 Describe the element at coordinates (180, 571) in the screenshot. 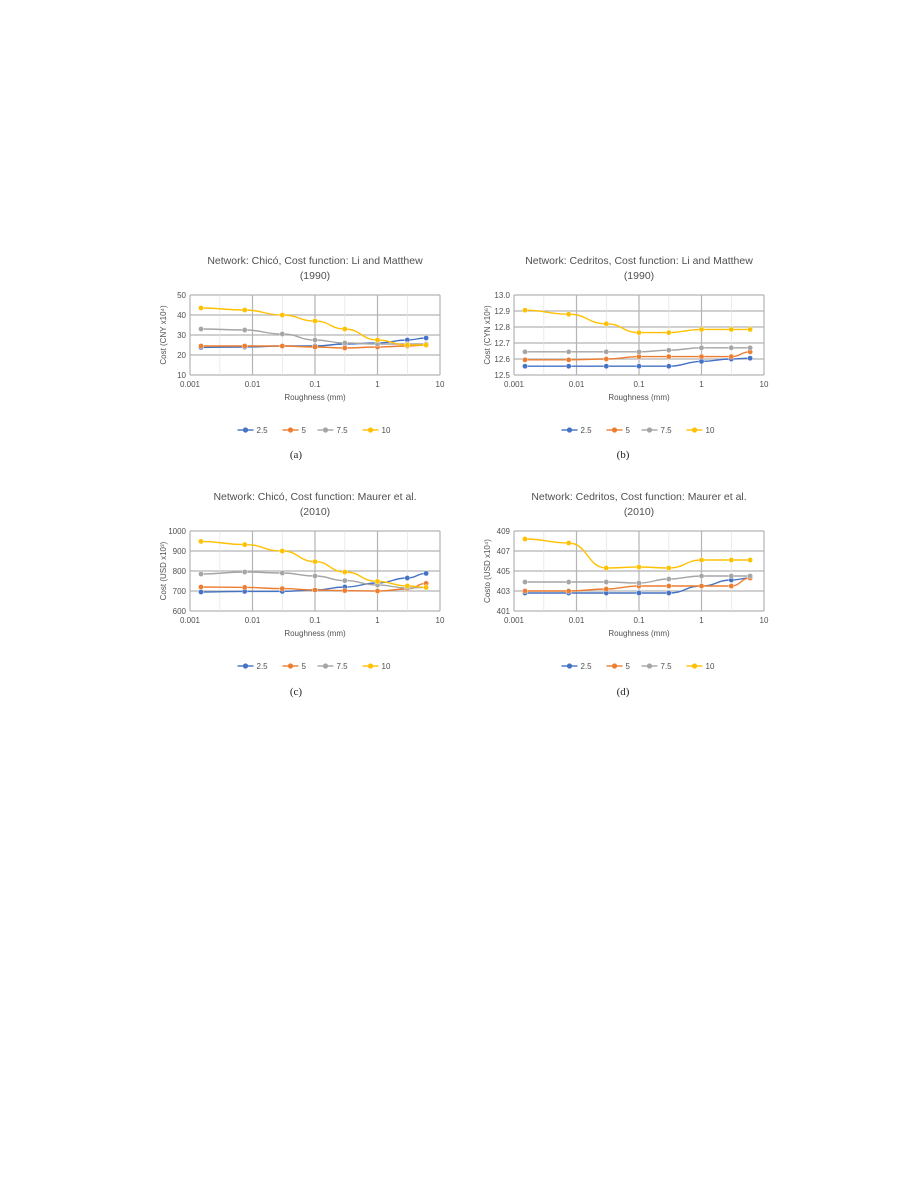

I see `y-tick-label: 800` at that location.